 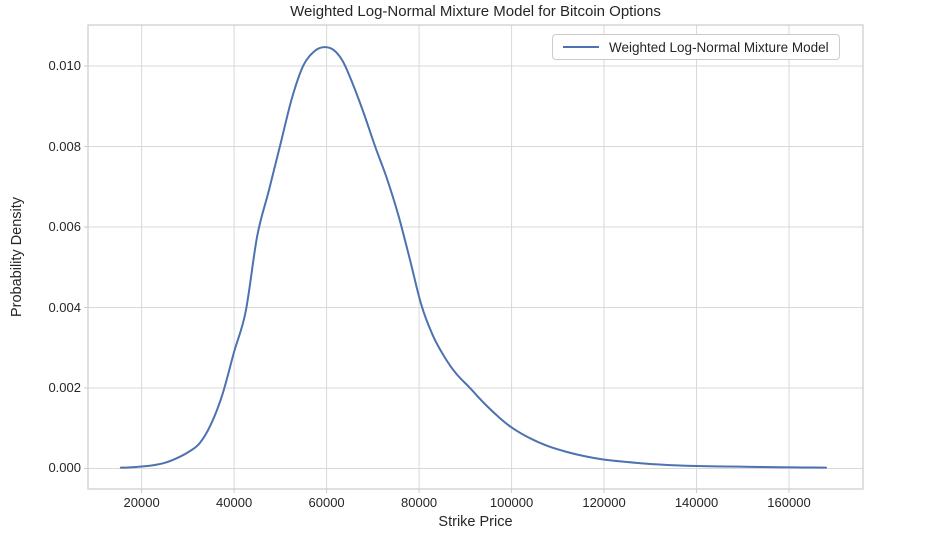 What do you see at coordinates (604, 502) in the screenshot?
I see `x-tick-label: 120000` at bounding box center [604, 502].